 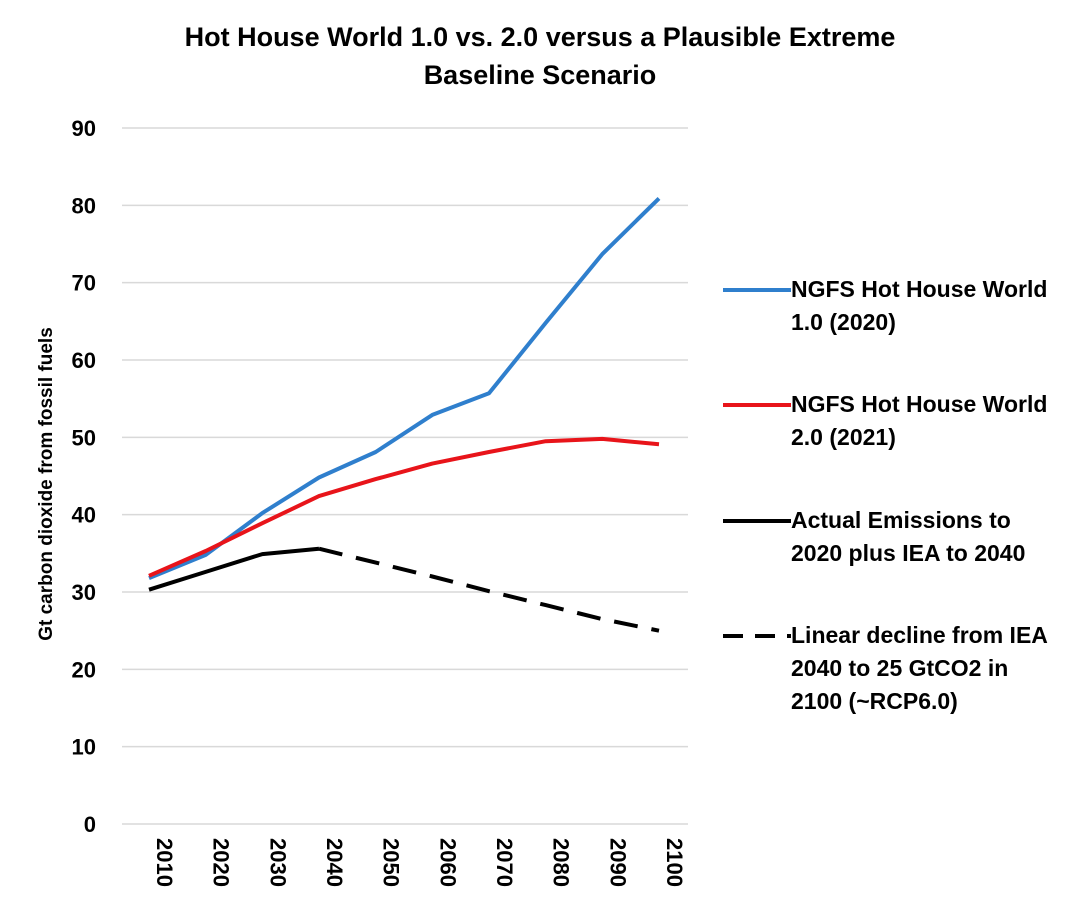 I want to click on x-tick-label: 2090, so click(x=617, y=862).